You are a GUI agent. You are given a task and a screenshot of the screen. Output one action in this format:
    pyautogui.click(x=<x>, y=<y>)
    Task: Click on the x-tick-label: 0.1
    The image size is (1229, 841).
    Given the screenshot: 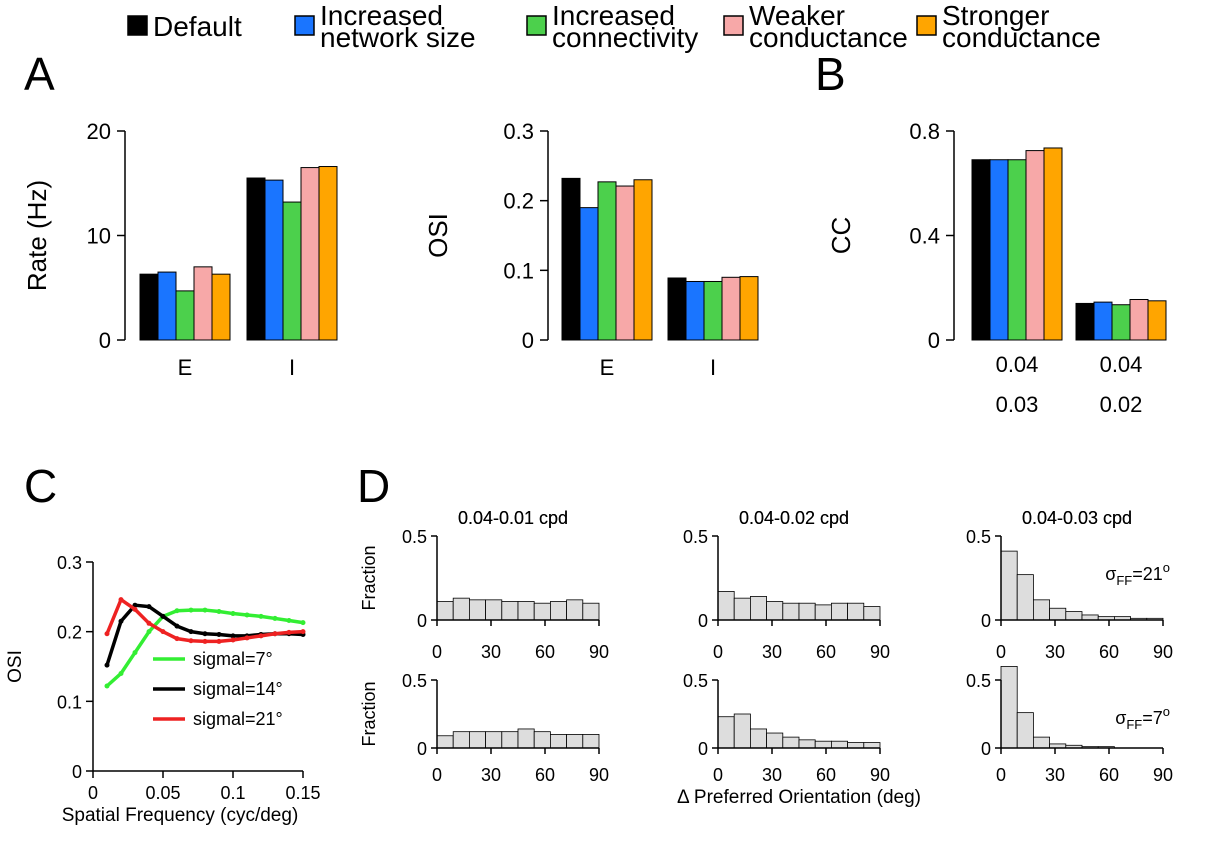 What is the action you would take?
    pyautogui.click(x=232, y=793)
    